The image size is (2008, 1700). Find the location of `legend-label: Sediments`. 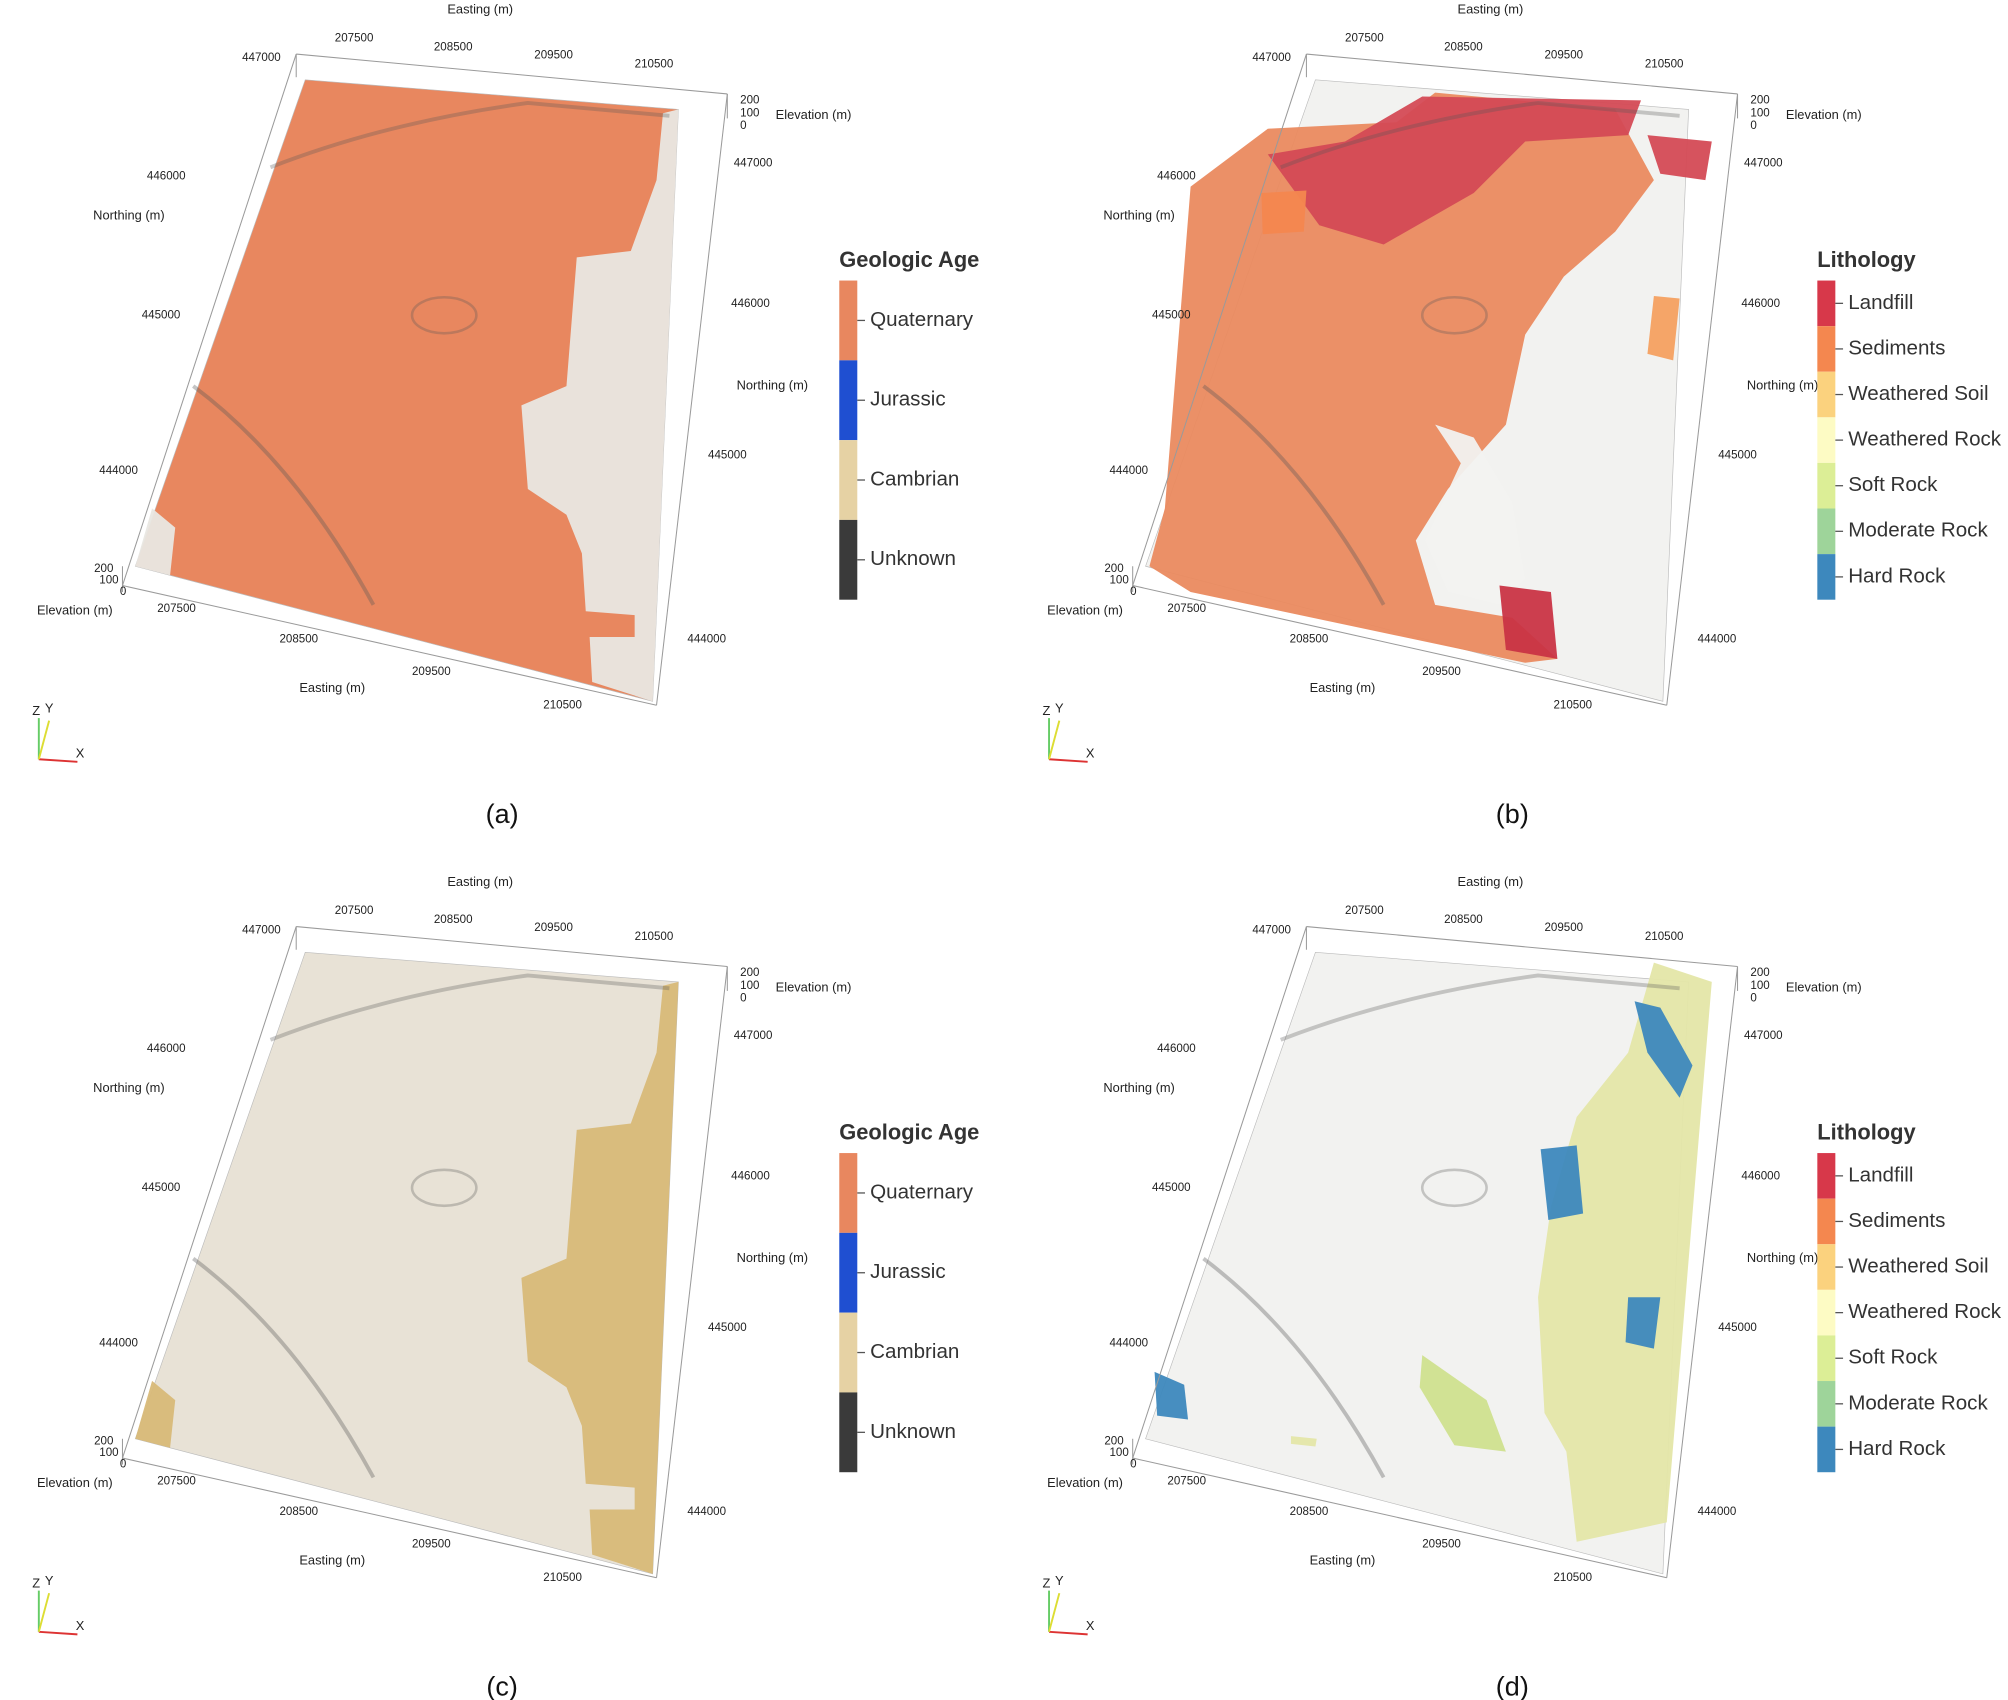

legend-label: Sediments is located at coordinates (1896, 1220).